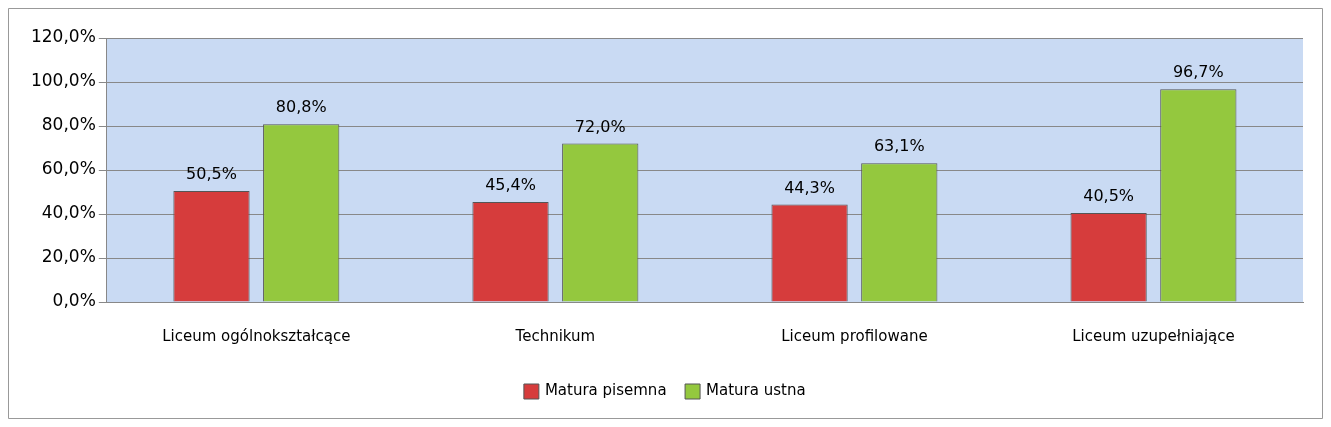  Describe the element at coordinates (600, 126) in the screenshot. I see `data-label: 72,0%` at that location.